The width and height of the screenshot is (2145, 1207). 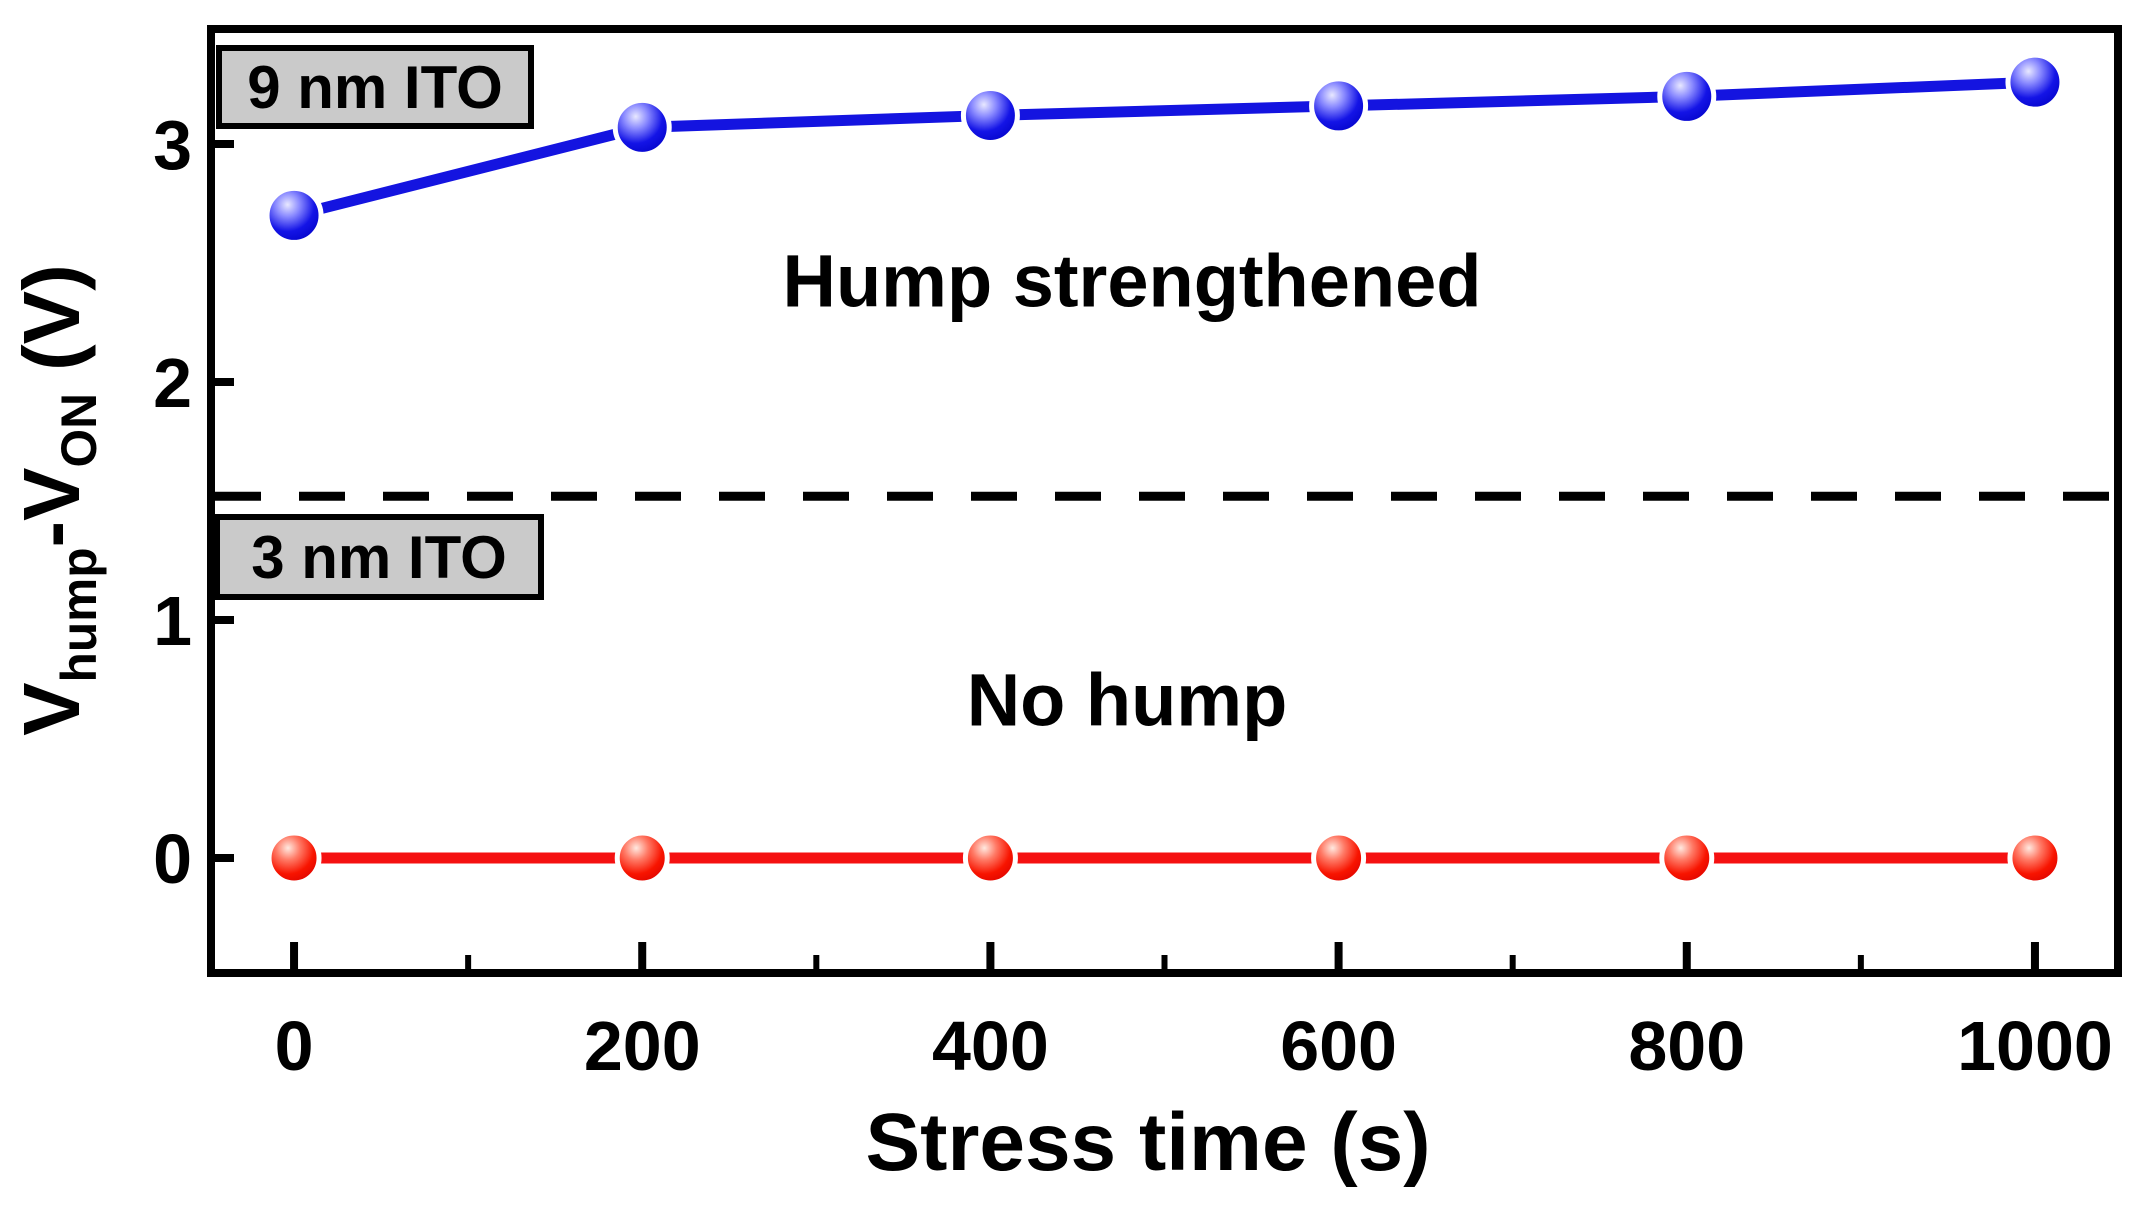 I want to click on legend-9nm-ito: 9 nm ITO, so click(x=375, y=87).